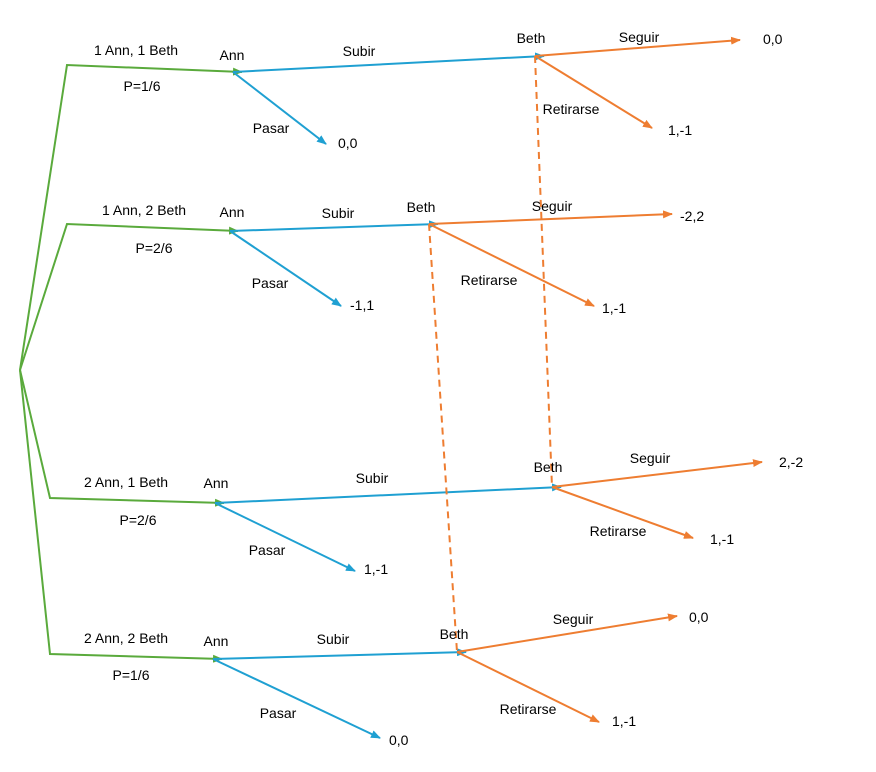 This screenshot has height=772, width=876. Describe the element at coordinates (136, 50) in the screenshot. I see `deal-label: 1 Ann, 1 Beth` at that location.